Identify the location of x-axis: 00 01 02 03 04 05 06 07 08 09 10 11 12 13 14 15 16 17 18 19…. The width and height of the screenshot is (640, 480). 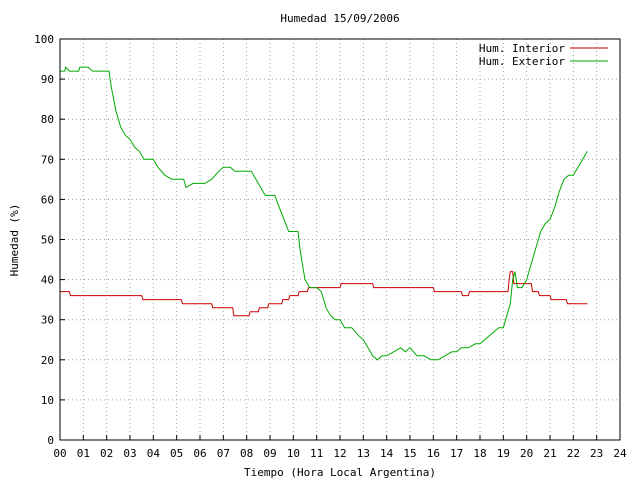
(340, 447).